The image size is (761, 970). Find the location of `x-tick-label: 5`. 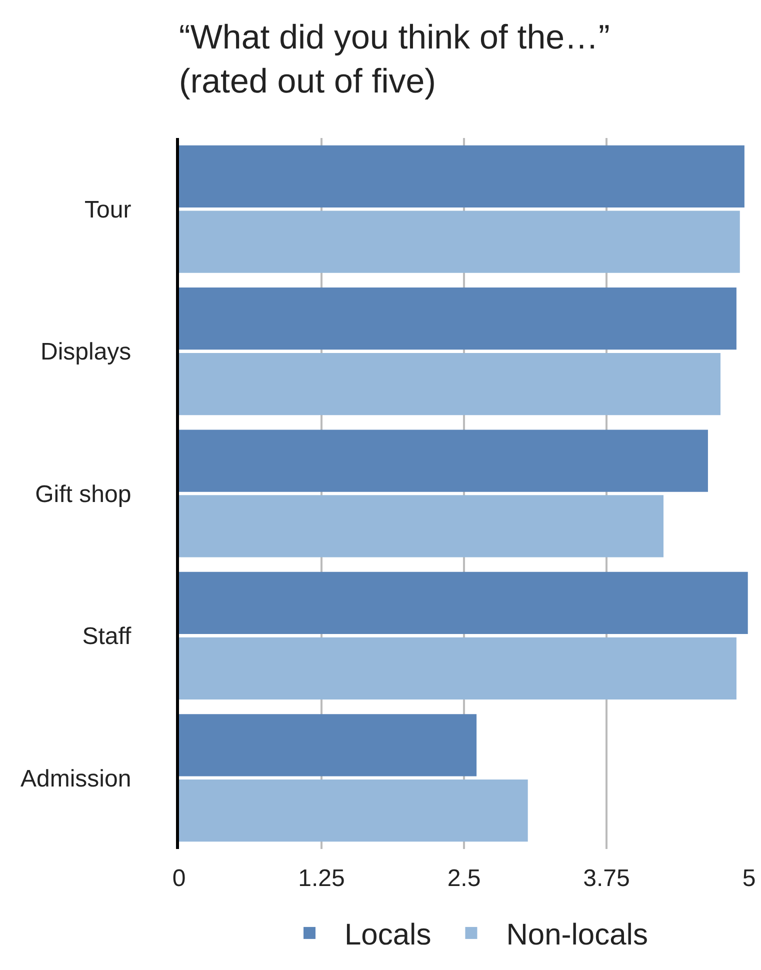

x-tick-label: 5 is located at coordinates (749, 878).